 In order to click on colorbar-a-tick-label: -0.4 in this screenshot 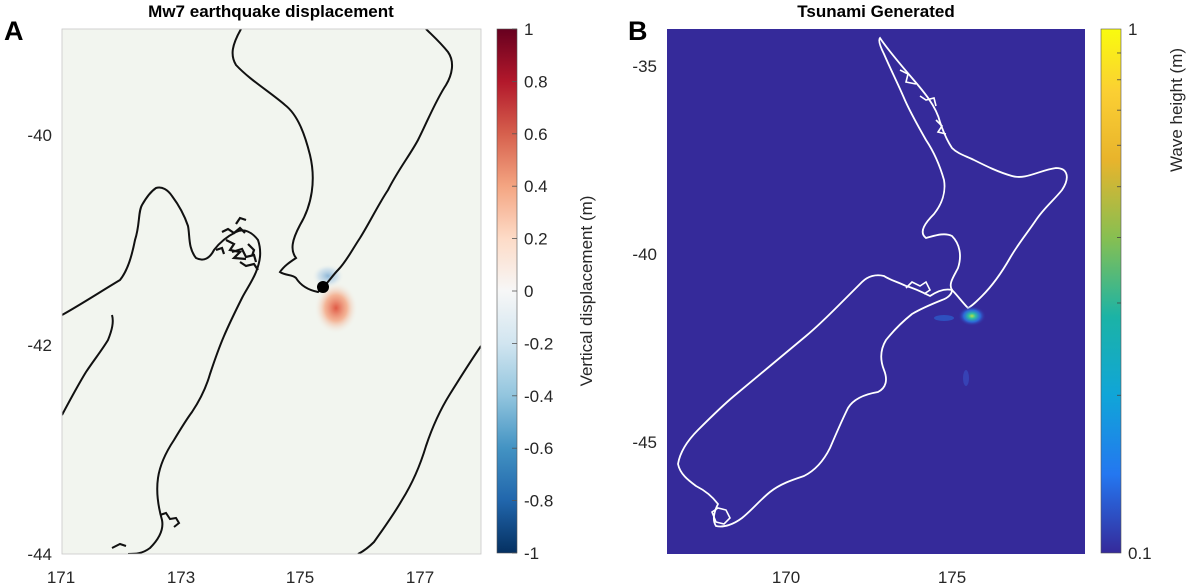, I will do `click(538, 396)`.